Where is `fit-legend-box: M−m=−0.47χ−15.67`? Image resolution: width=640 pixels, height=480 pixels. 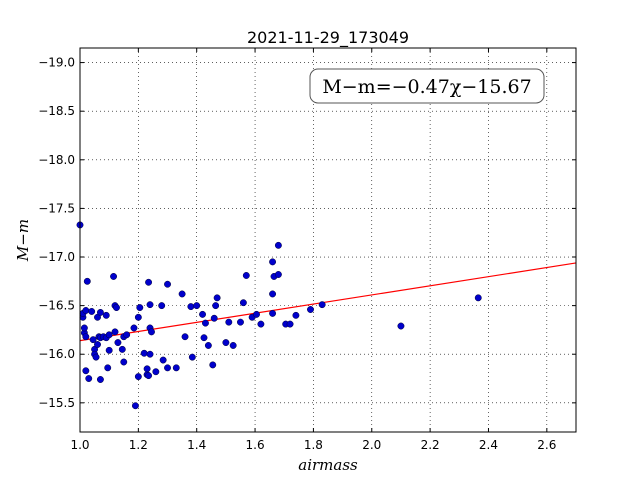
fit-legend-box: M−m=−0.47χ−15.67 is located at coordinates (427, 86).